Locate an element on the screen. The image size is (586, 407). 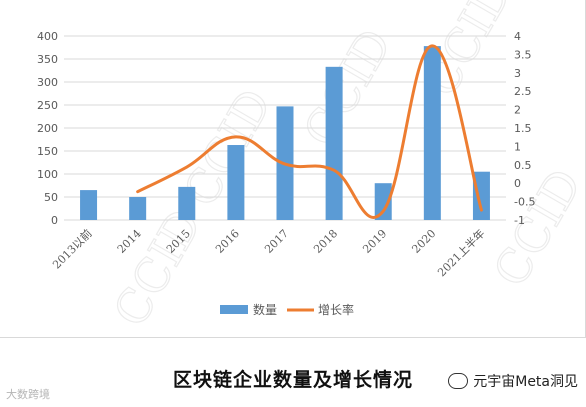
y-left-tick-label: 100 is located at coordinates (47, 174).